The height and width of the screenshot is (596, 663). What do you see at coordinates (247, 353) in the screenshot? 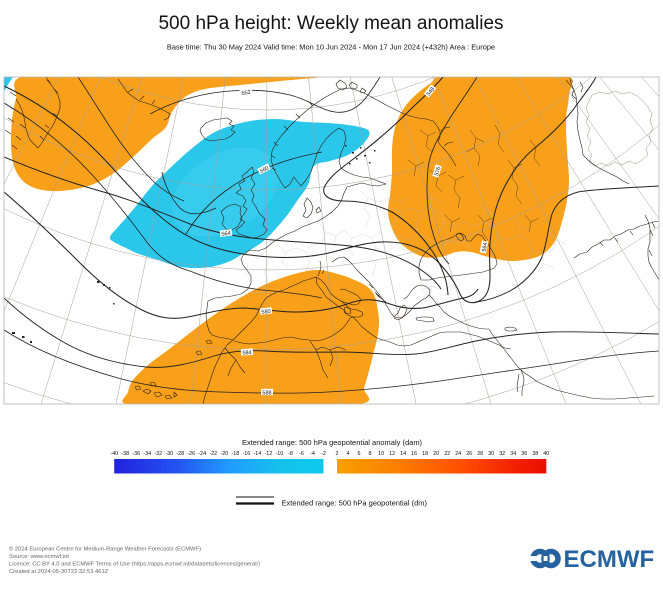
I see `svg-text: 584` at bounding box center [247, 353].